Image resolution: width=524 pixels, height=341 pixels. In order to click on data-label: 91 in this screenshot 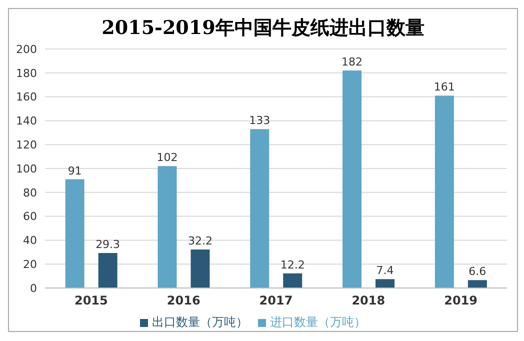, I will do `click(75, 171)`.